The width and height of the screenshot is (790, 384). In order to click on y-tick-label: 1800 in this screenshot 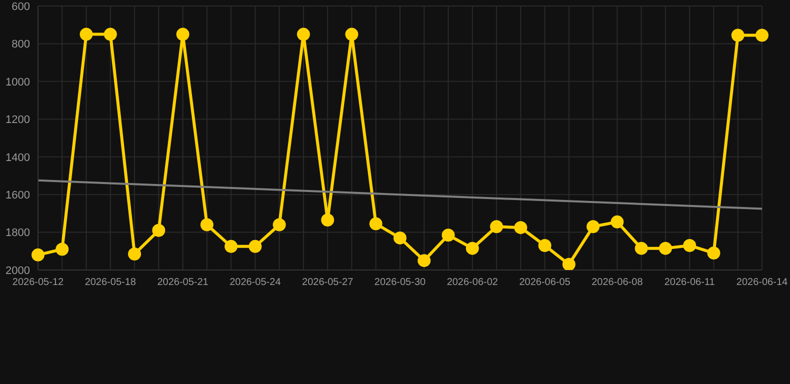, I will do `click(18, 233)`.